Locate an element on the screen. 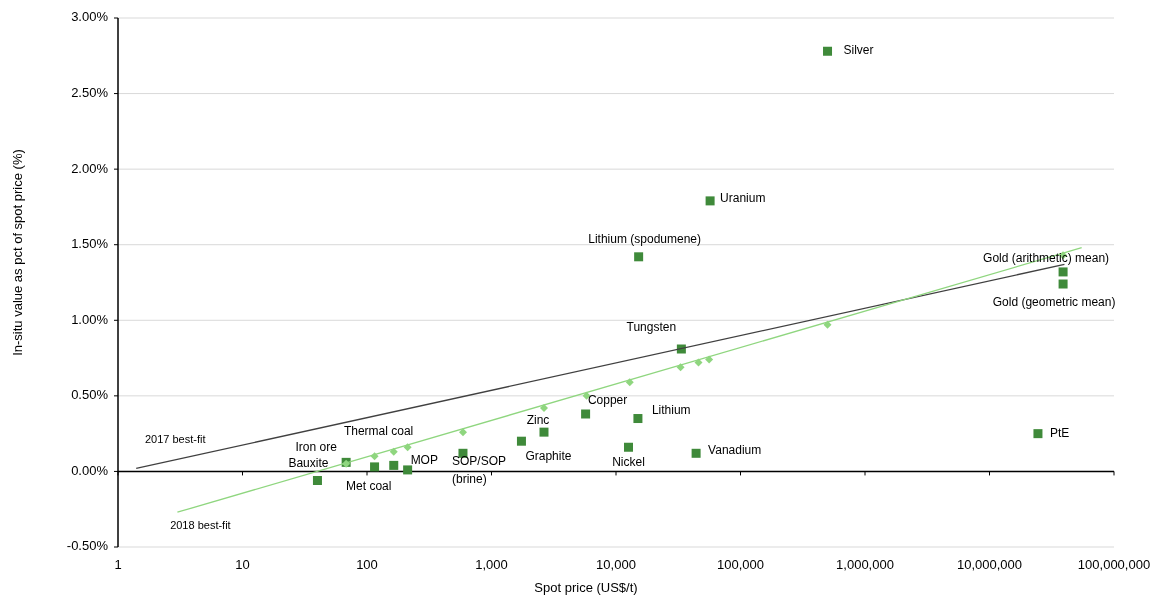  annotation: Thermal coal is located at coordinates (378, 431).